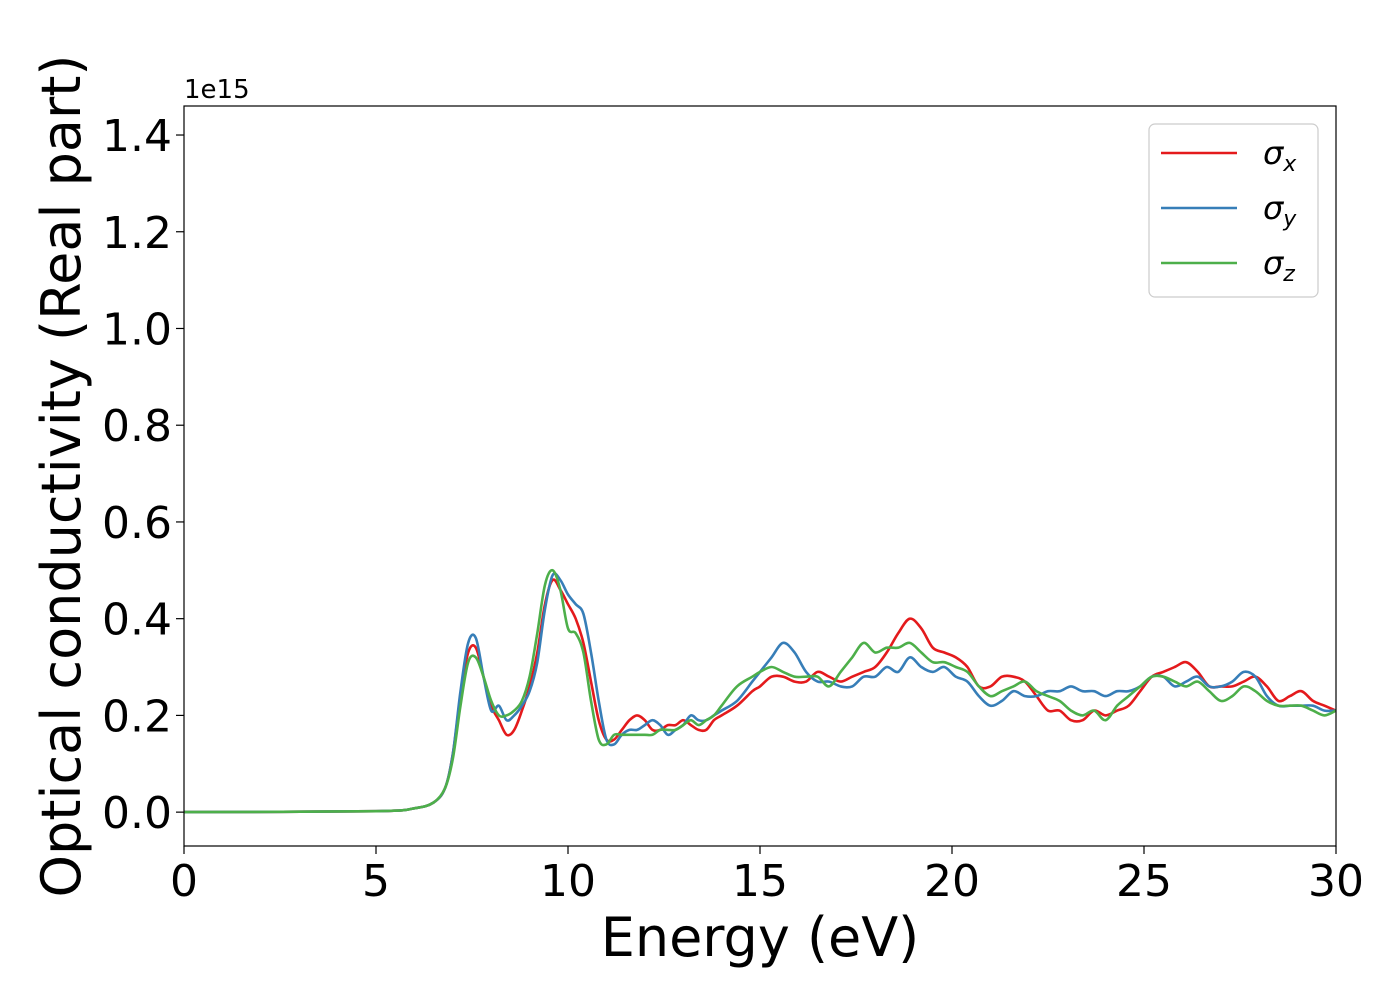 The image size is (1400, 1000). I want to click on y-tick-label: 0.0, so click(137, 813).